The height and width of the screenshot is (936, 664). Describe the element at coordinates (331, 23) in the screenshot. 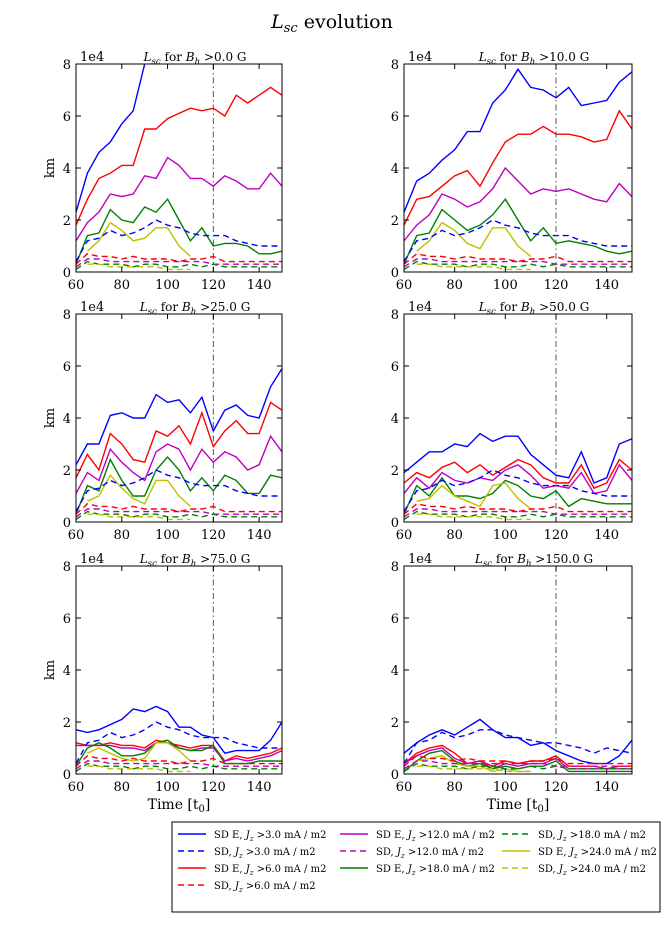

I see `figure-title: Lsc evolution` at that location.